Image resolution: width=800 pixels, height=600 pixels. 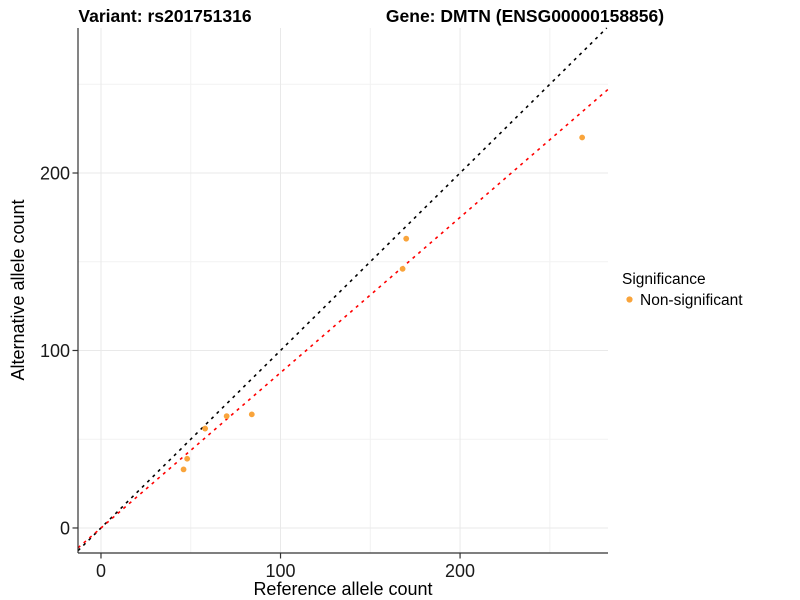 I want to click on y-tick-label: 0, so click(x=65, y=528).